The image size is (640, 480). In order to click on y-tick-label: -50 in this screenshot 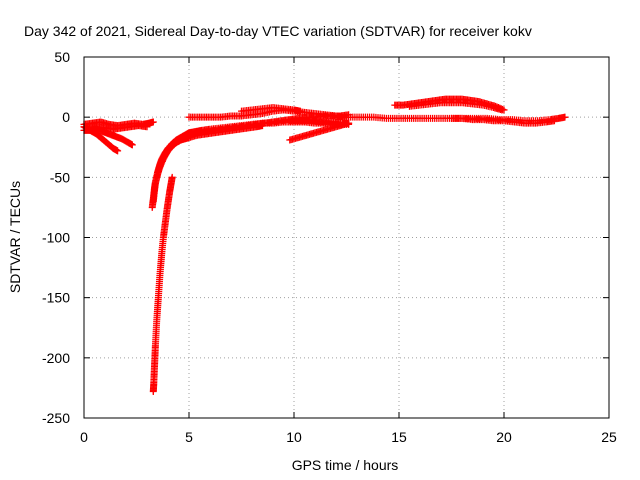, I will do `click(60, 177)`.